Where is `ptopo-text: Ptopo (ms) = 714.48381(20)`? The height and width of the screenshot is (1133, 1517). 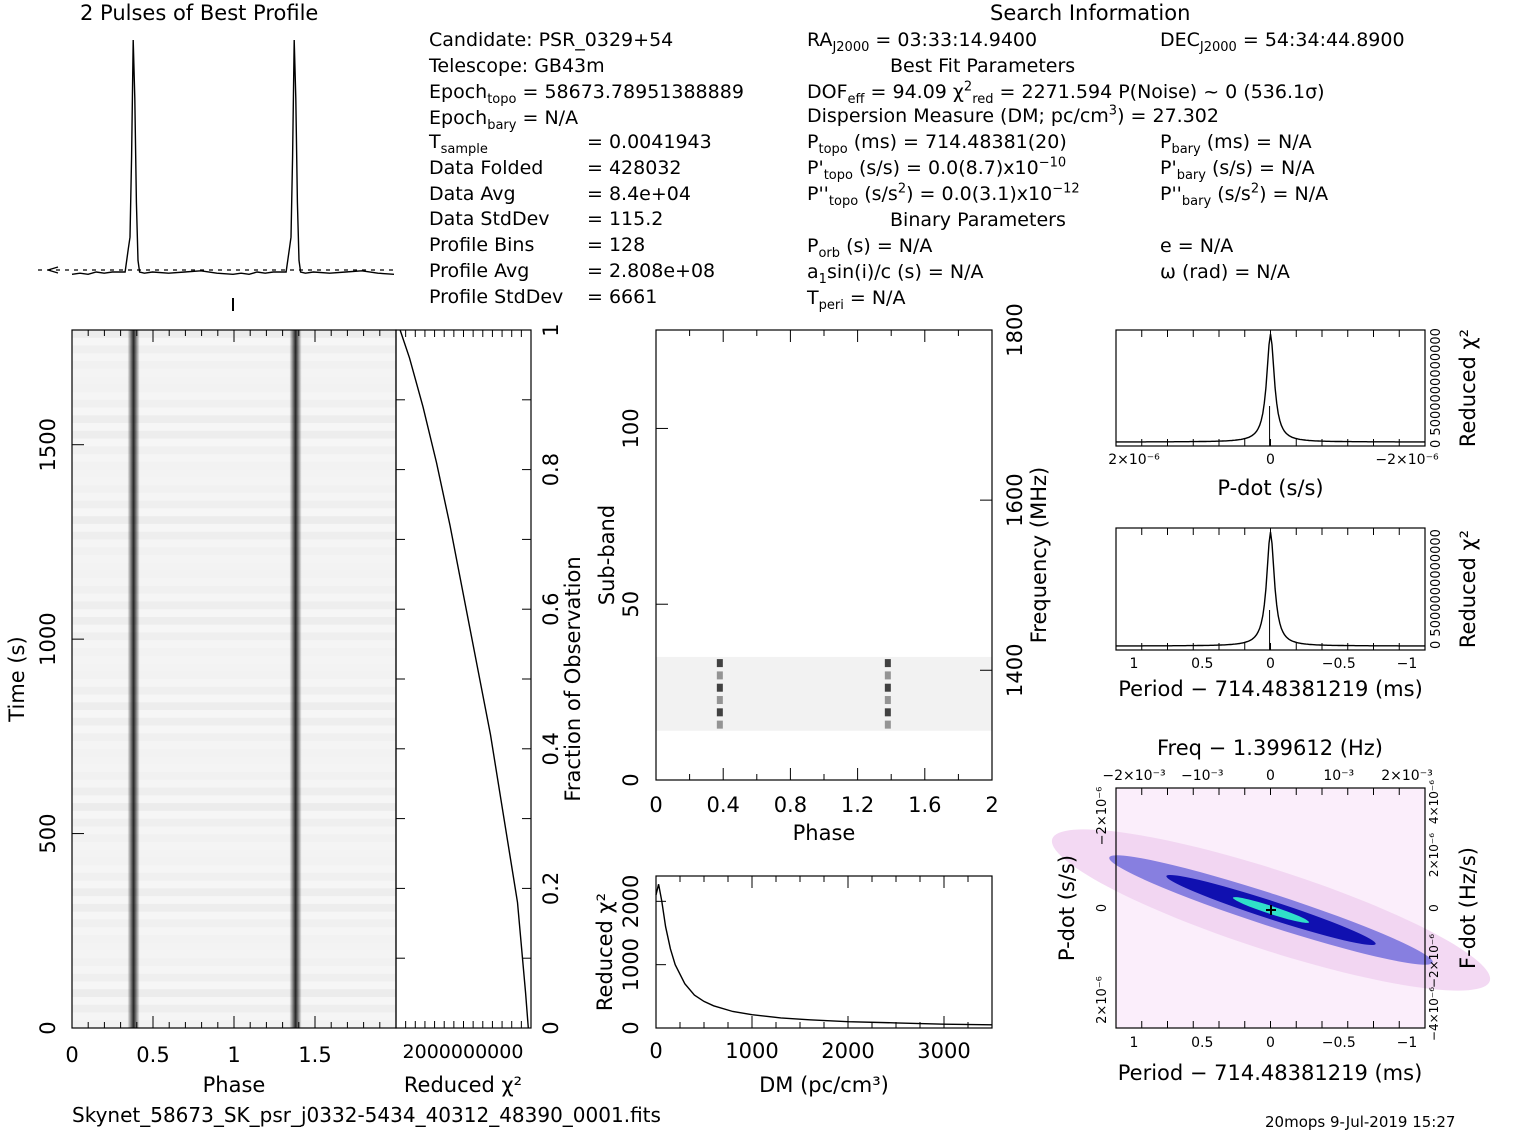
ptopo-text: Ptopo (ms) = 714.48381(20) is located at coordinates (937, 144).